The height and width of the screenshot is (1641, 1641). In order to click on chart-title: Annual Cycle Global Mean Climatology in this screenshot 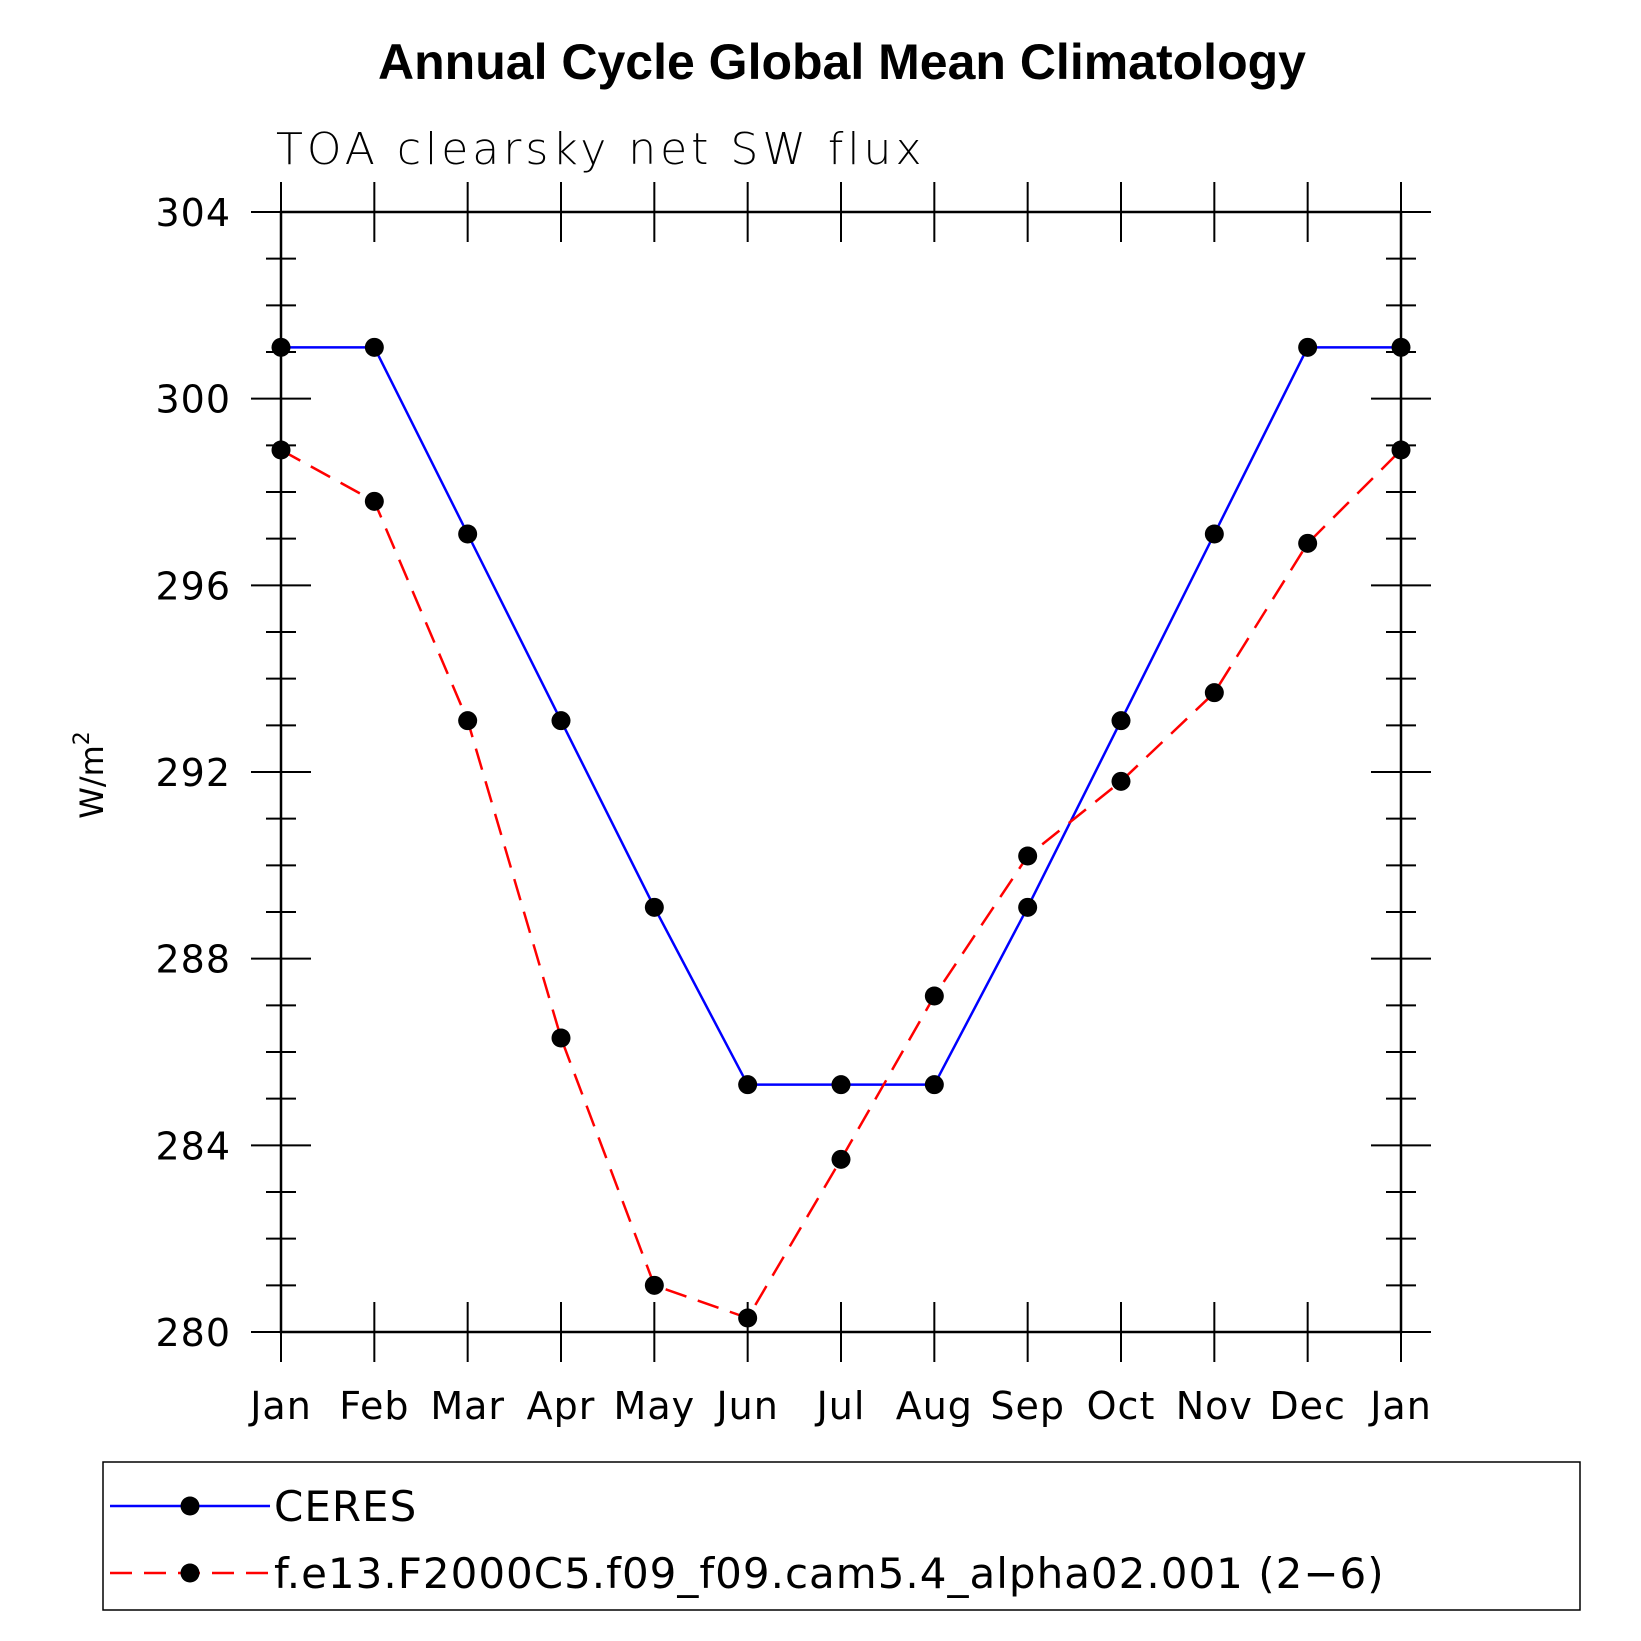, I will do `click(842, 62)`.